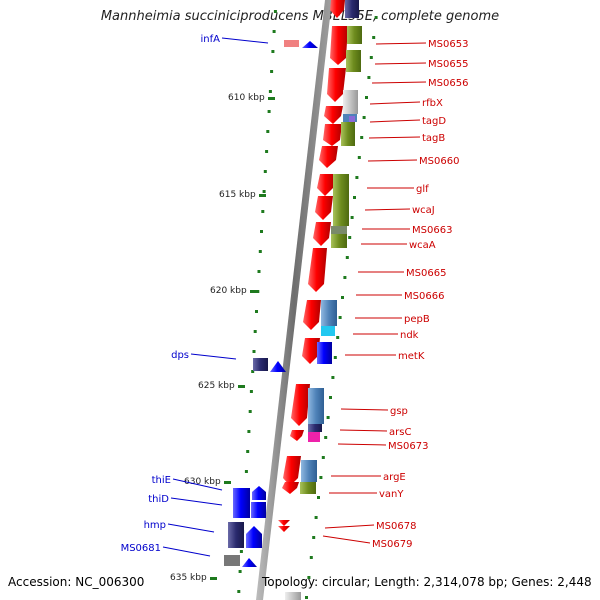  Describe the element at coordinates (411, 356) in the screenshot. I see `gene-label: metK` at that location.